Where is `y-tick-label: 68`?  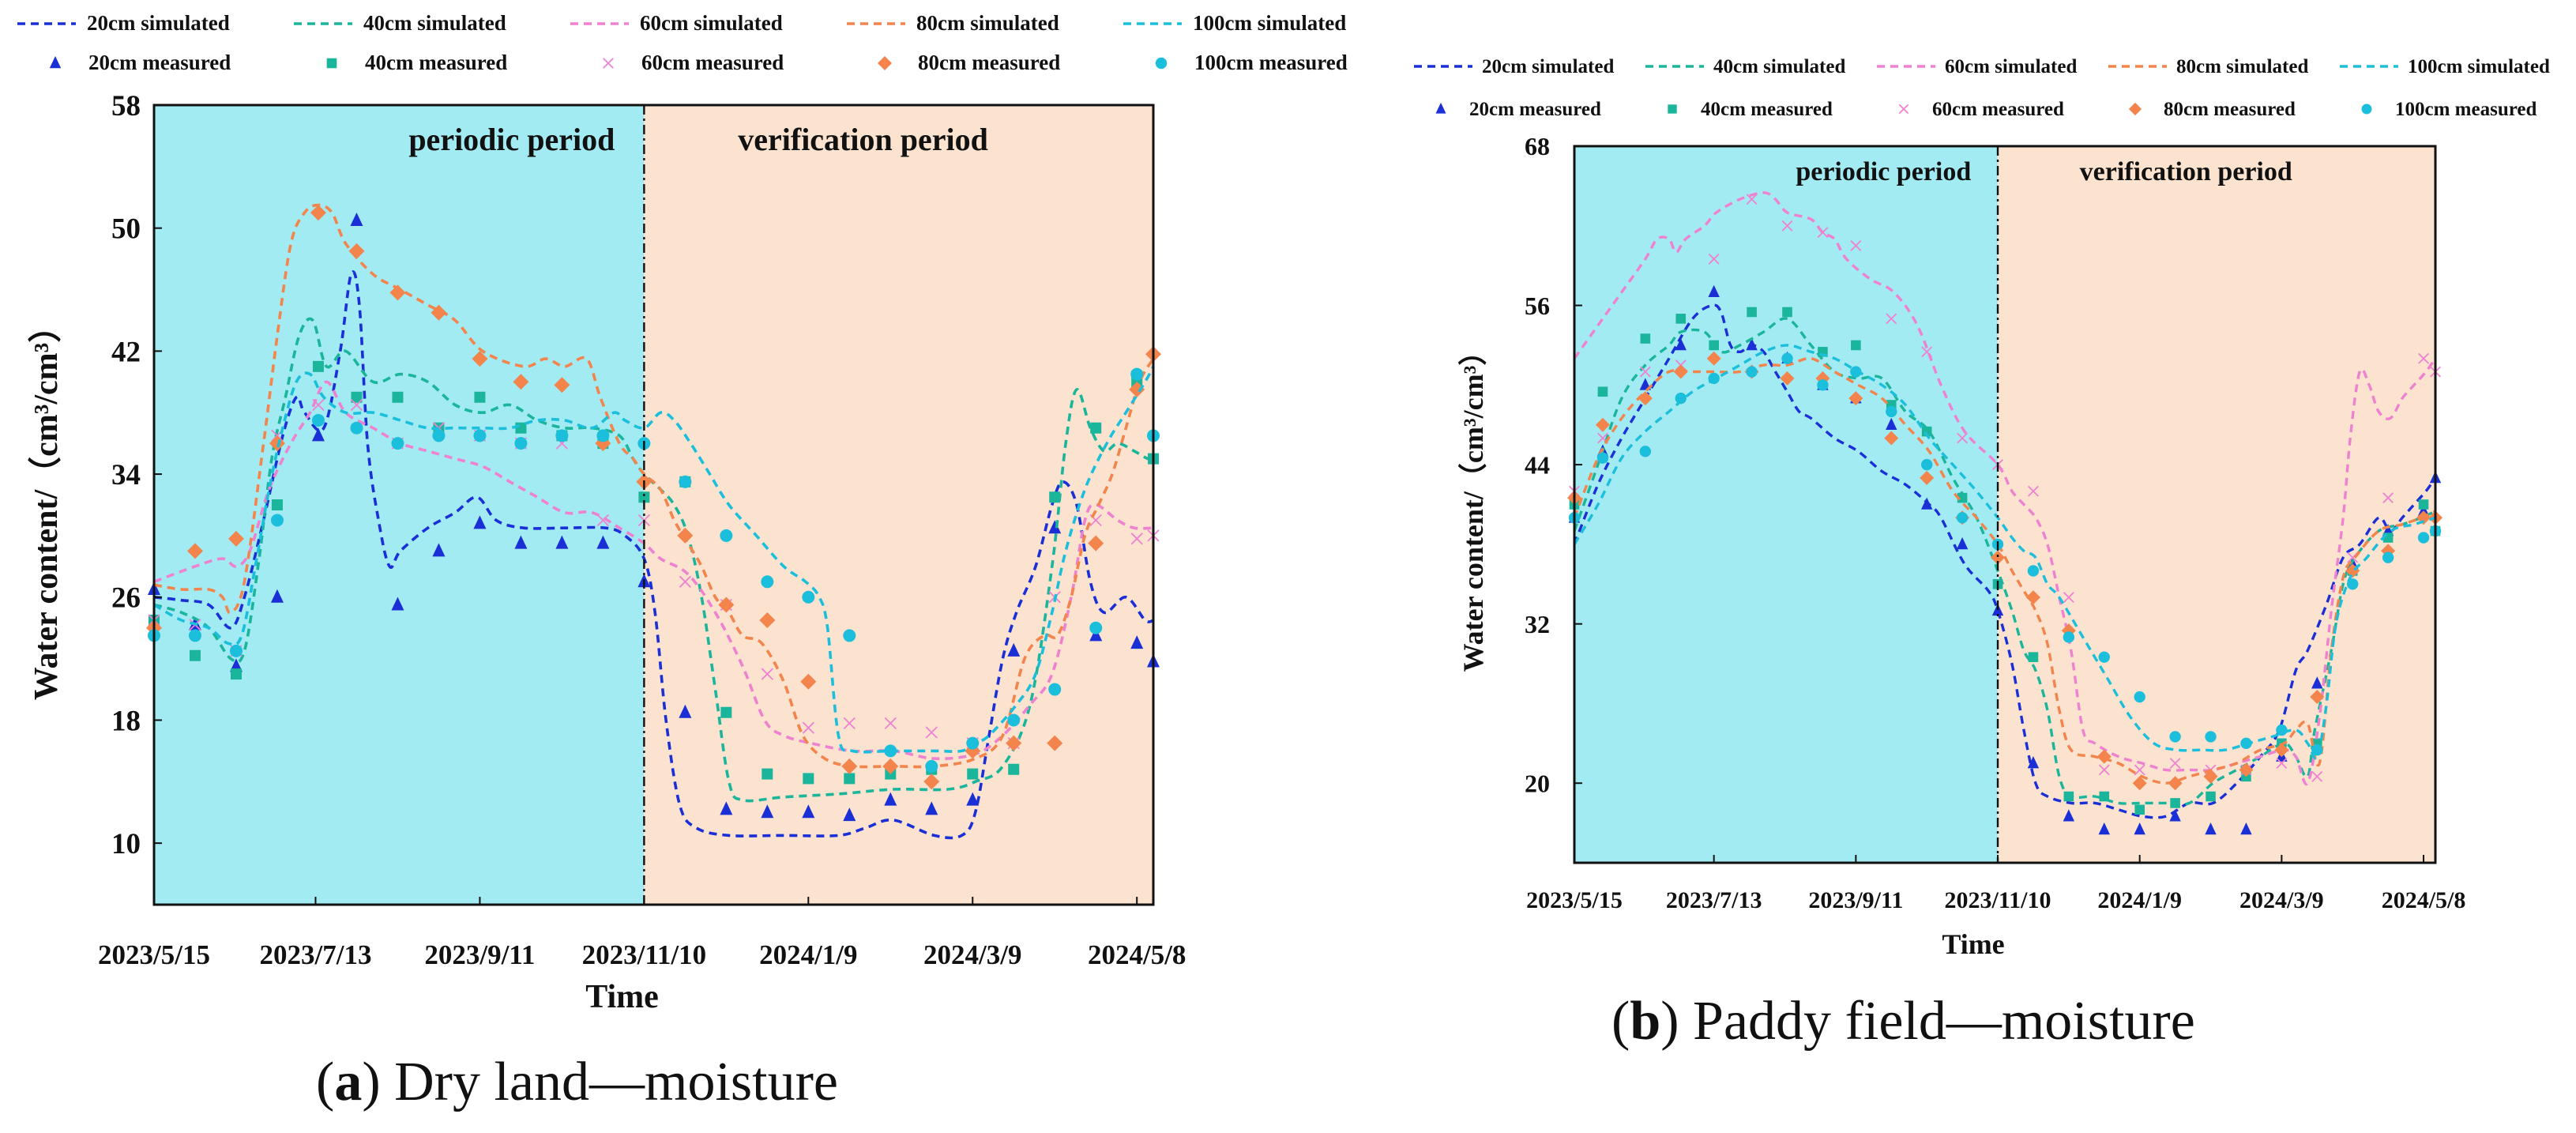 y-tick-label: 68 is located at coordinates (1538, 146).